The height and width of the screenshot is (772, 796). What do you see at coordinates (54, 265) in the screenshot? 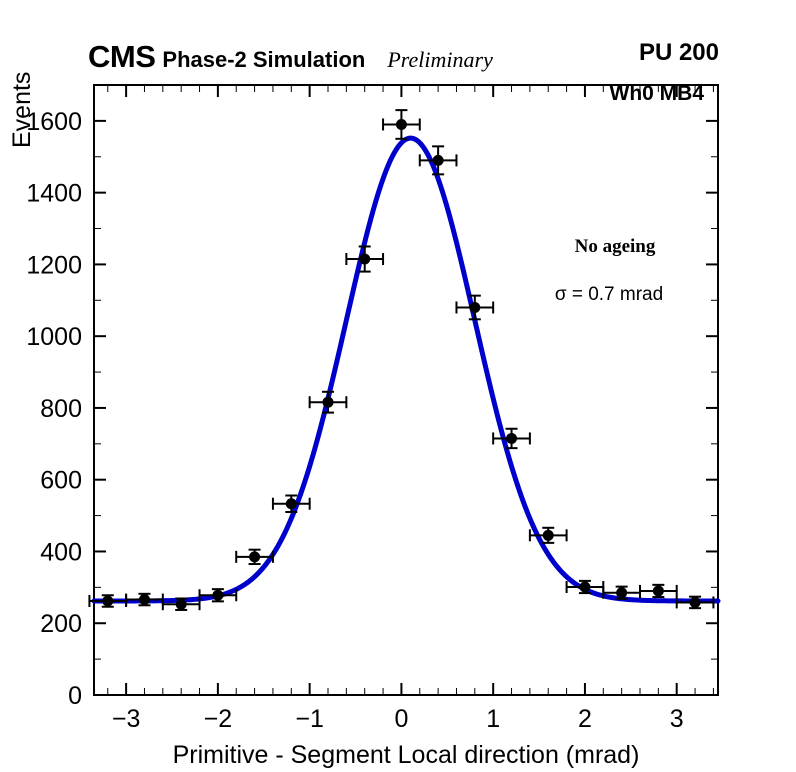
I see `y-tick-label: 1200` at bounding box center [54, 265].